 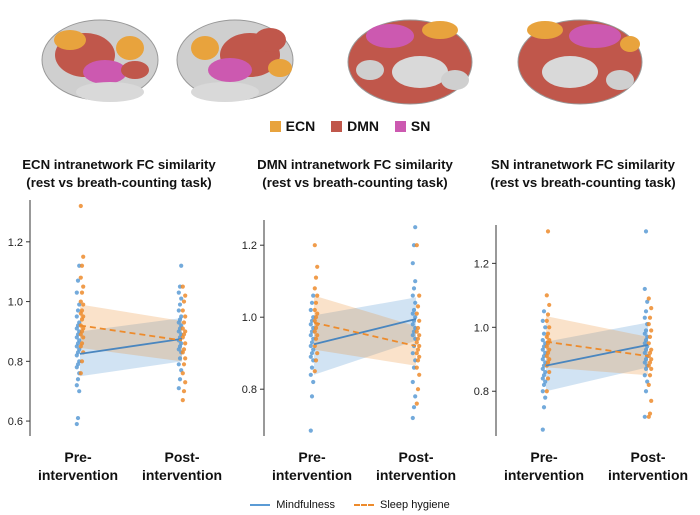 I want to click on sleep-hygiene-line-swatch, so click(x=364, y=505).